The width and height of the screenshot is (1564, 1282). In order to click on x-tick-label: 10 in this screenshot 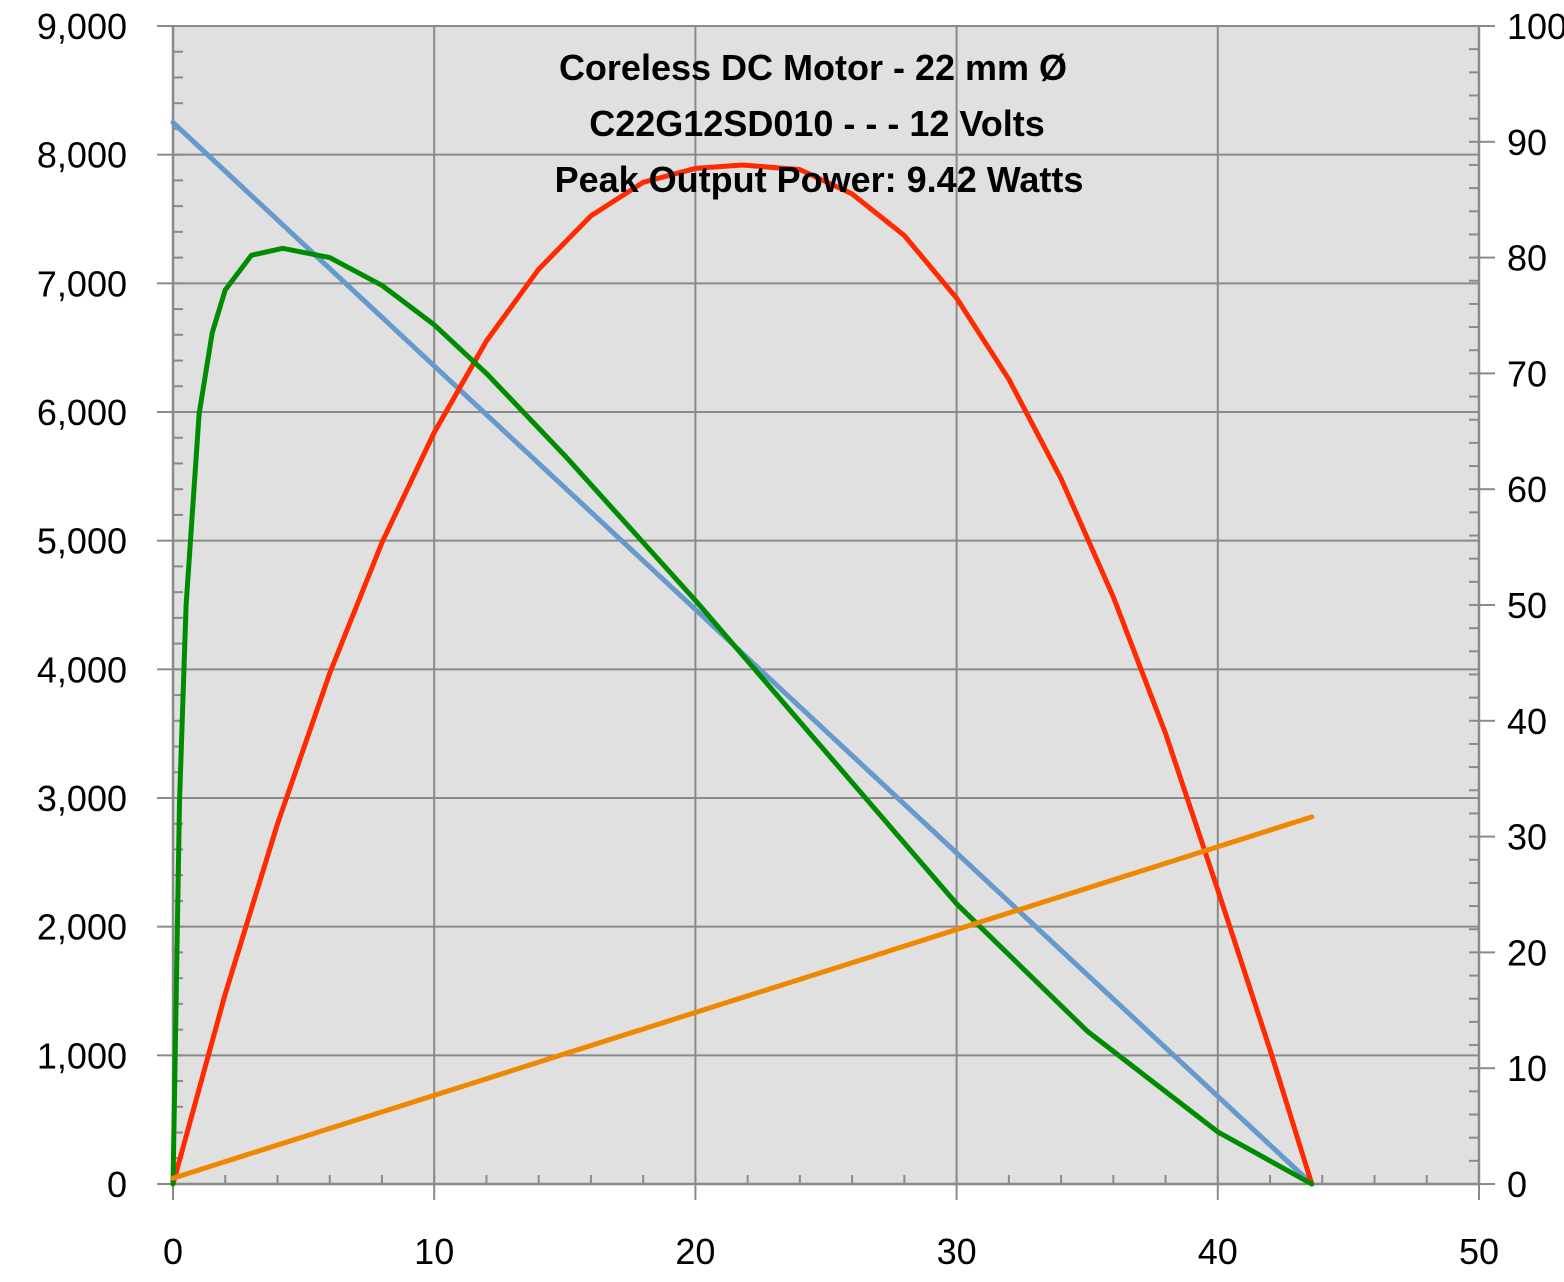, I will do `click(434, 1251)`.